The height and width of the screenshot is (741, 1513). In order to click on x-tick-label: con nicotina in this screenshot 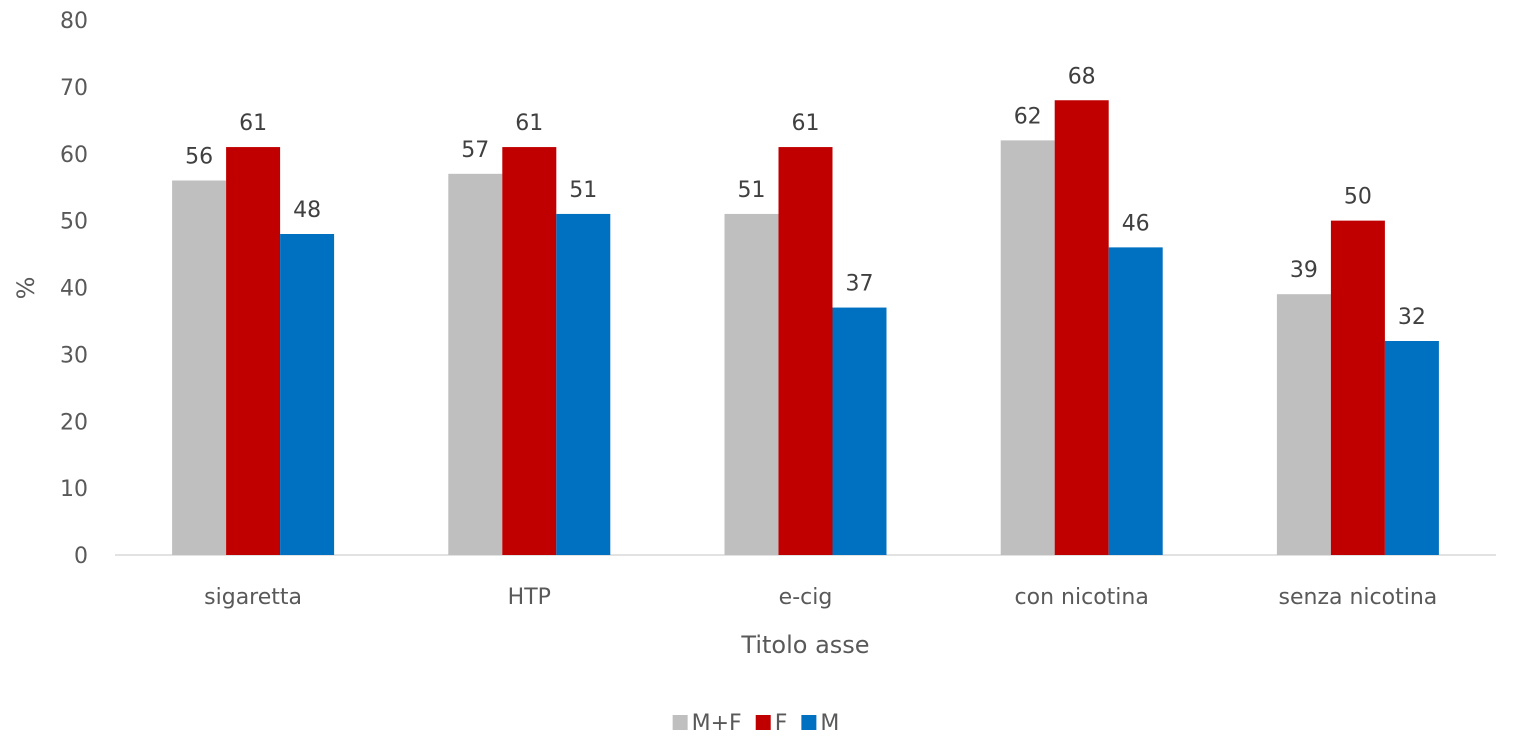, I will do `click(1082, 597)`.